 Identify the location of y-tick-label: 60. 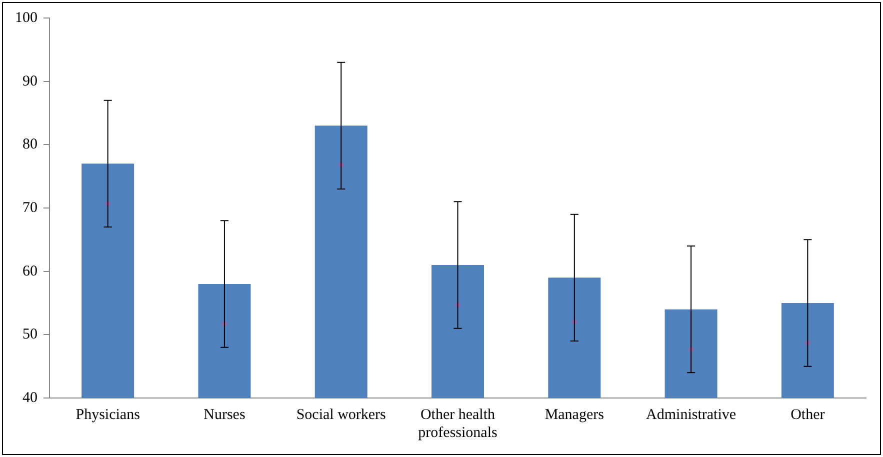
(30, 271).